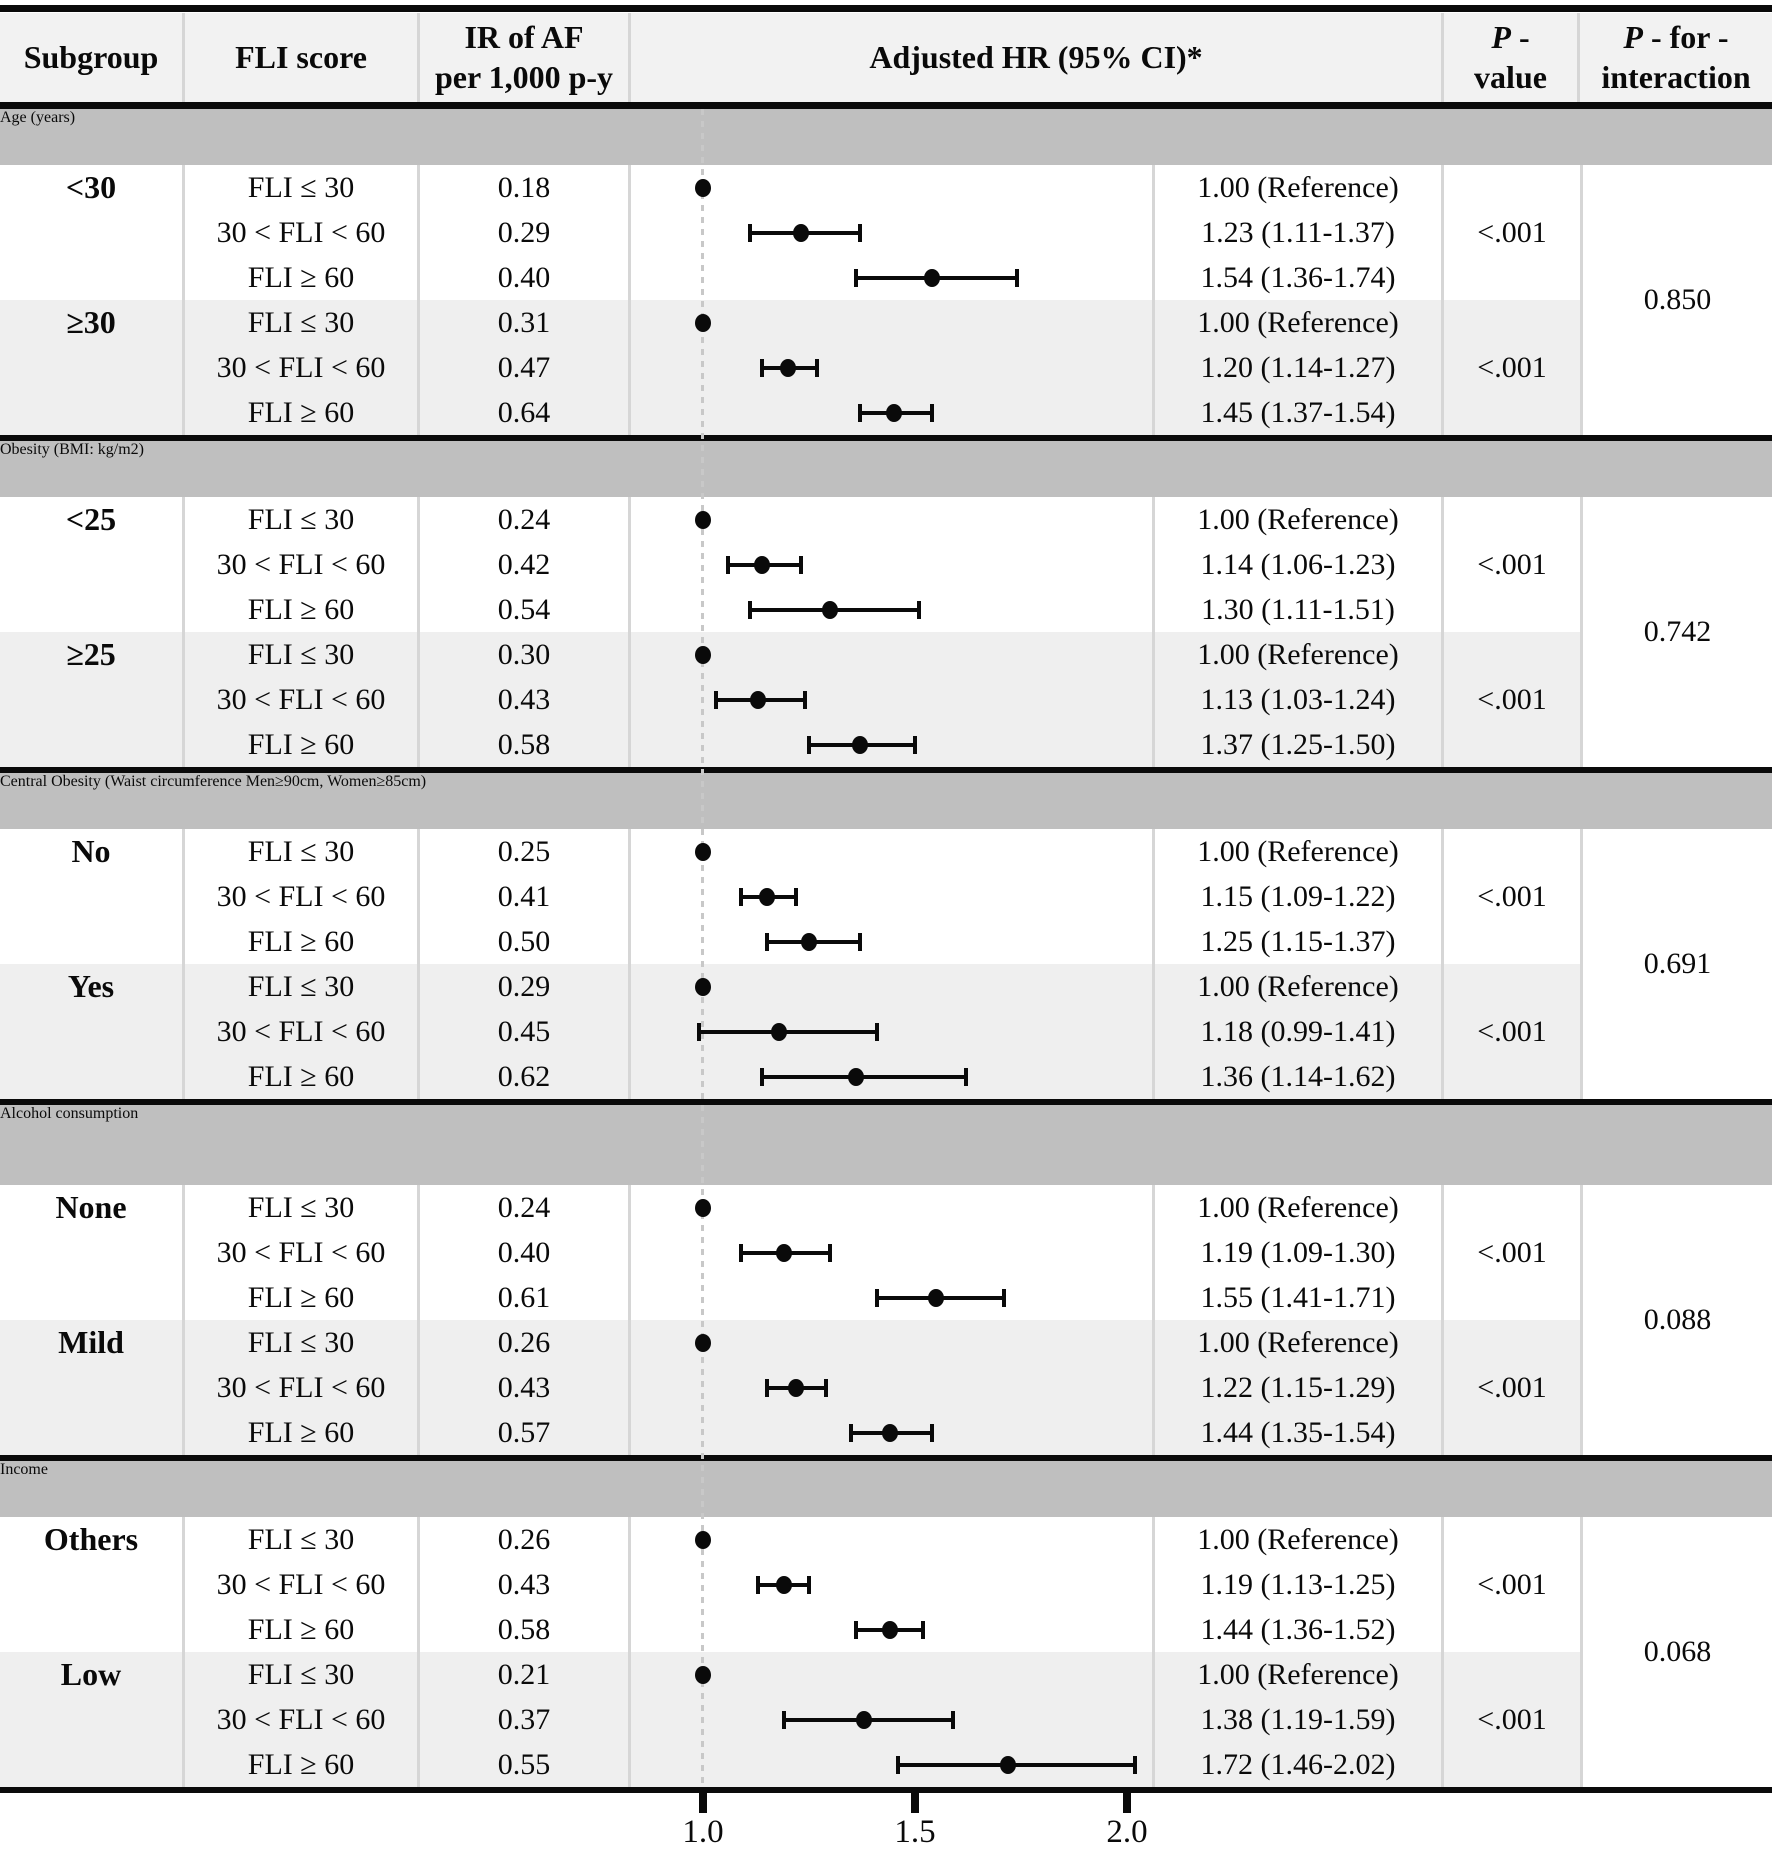 This screenshot has height=1865, width=1772. I want to click on hr-ci-text: 1.37 (1.25-1.50), so click(1298, 744).